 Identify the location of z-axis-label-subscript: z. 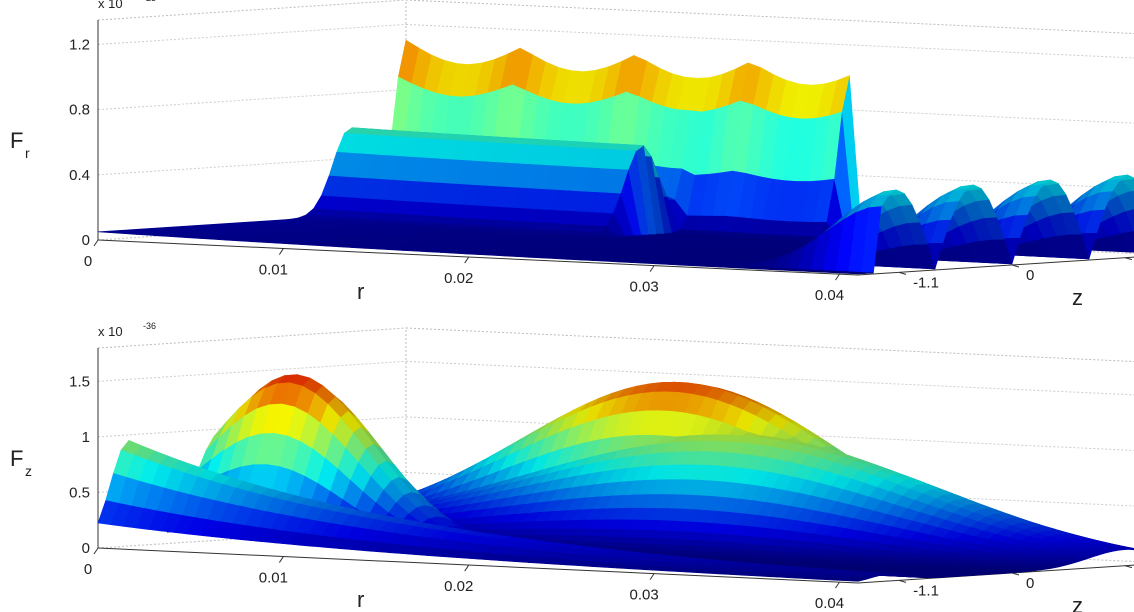
(28, 471).